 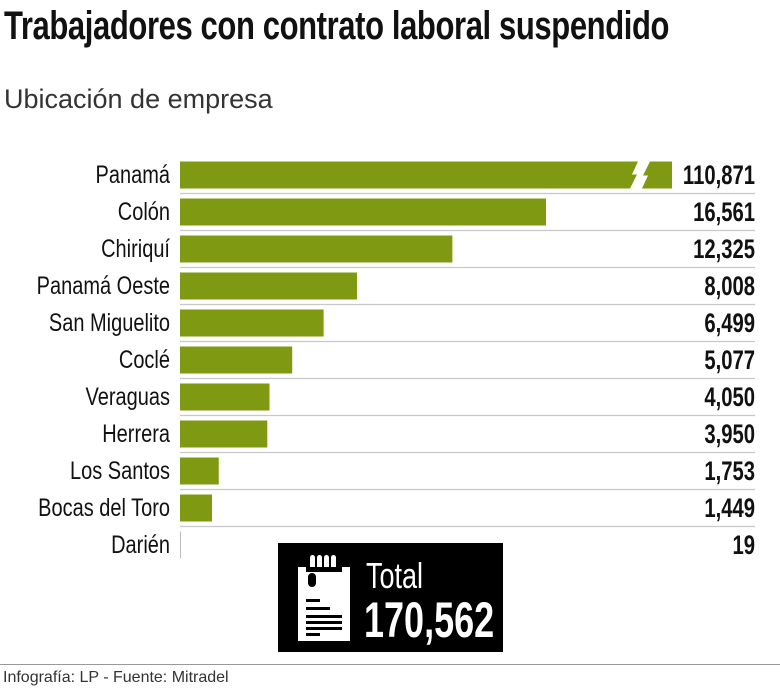 I want to click on category-label: Chiriquí, so click(x=136, y=249).